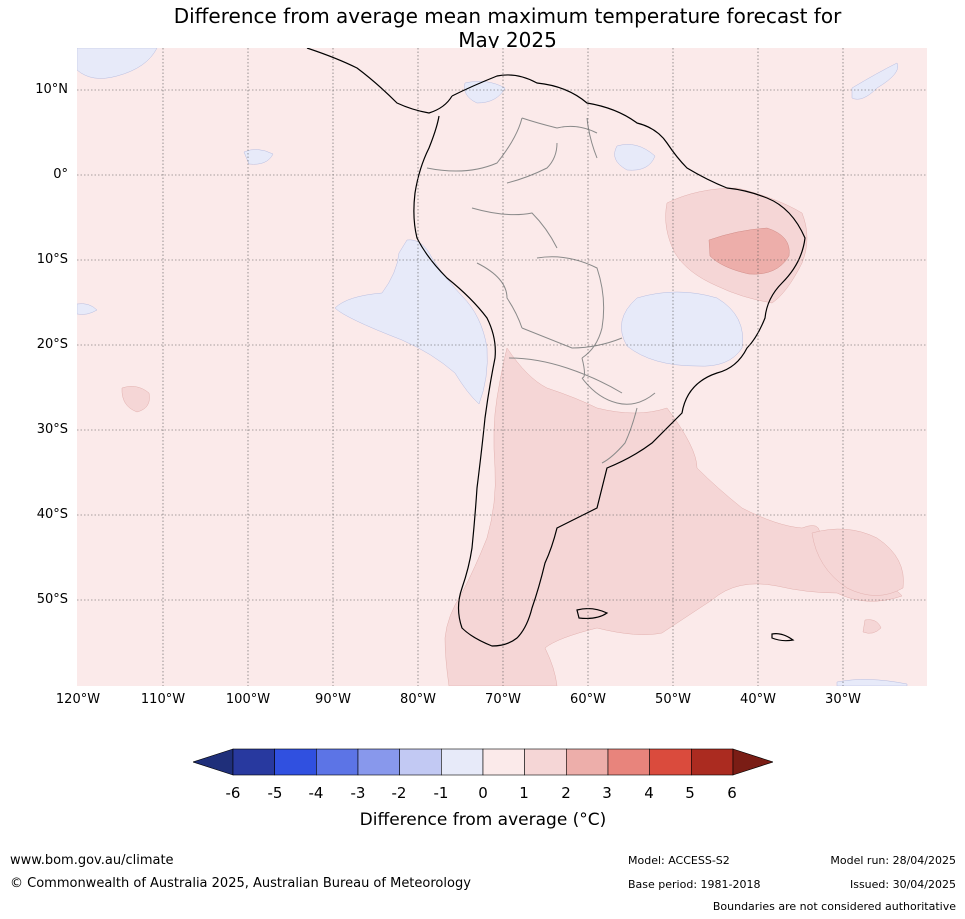 The image size is (965, 919). I want to click on colorbar-tick: 0, so click(483, 793).